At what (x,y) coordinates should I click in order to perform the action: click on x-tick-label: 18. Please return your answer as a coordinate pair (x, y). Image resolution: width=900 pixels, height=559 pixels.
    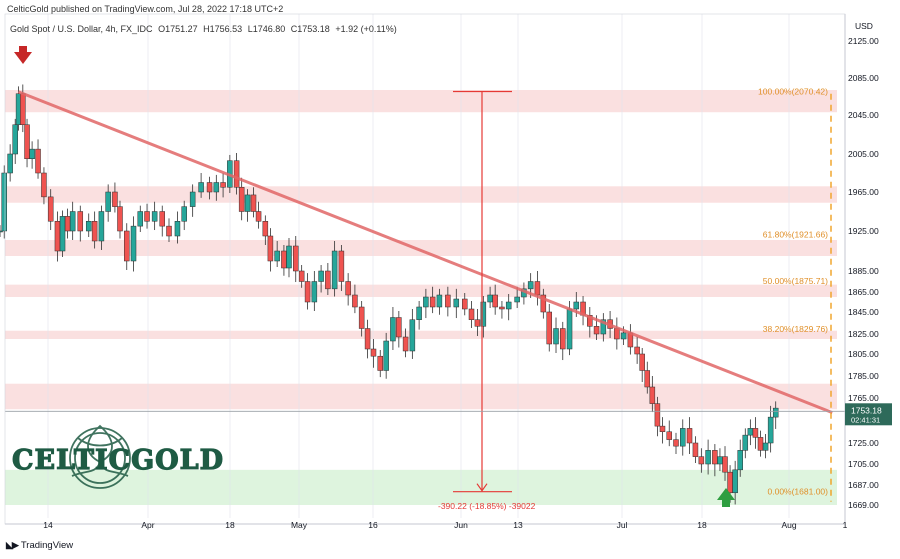
    Looking at the image, I should click on (702, 525).